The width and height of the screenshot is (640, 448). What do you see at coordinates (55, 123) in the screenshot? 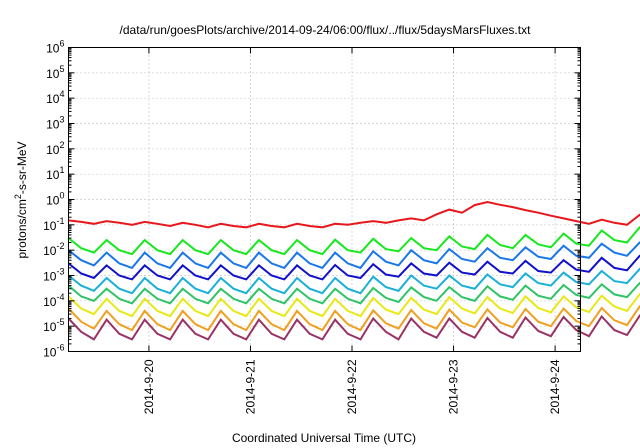
I see `y-tick-label: 10³` at bounding box center [55, 123].